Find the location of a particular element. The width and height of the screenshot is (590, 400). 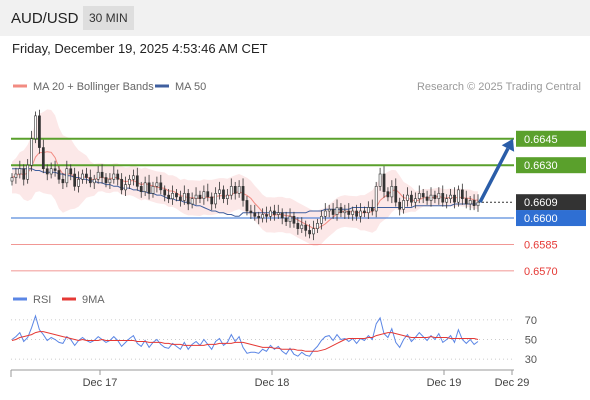

level-0-6600-label: 0.6600 is located at coordinates (541, 219).